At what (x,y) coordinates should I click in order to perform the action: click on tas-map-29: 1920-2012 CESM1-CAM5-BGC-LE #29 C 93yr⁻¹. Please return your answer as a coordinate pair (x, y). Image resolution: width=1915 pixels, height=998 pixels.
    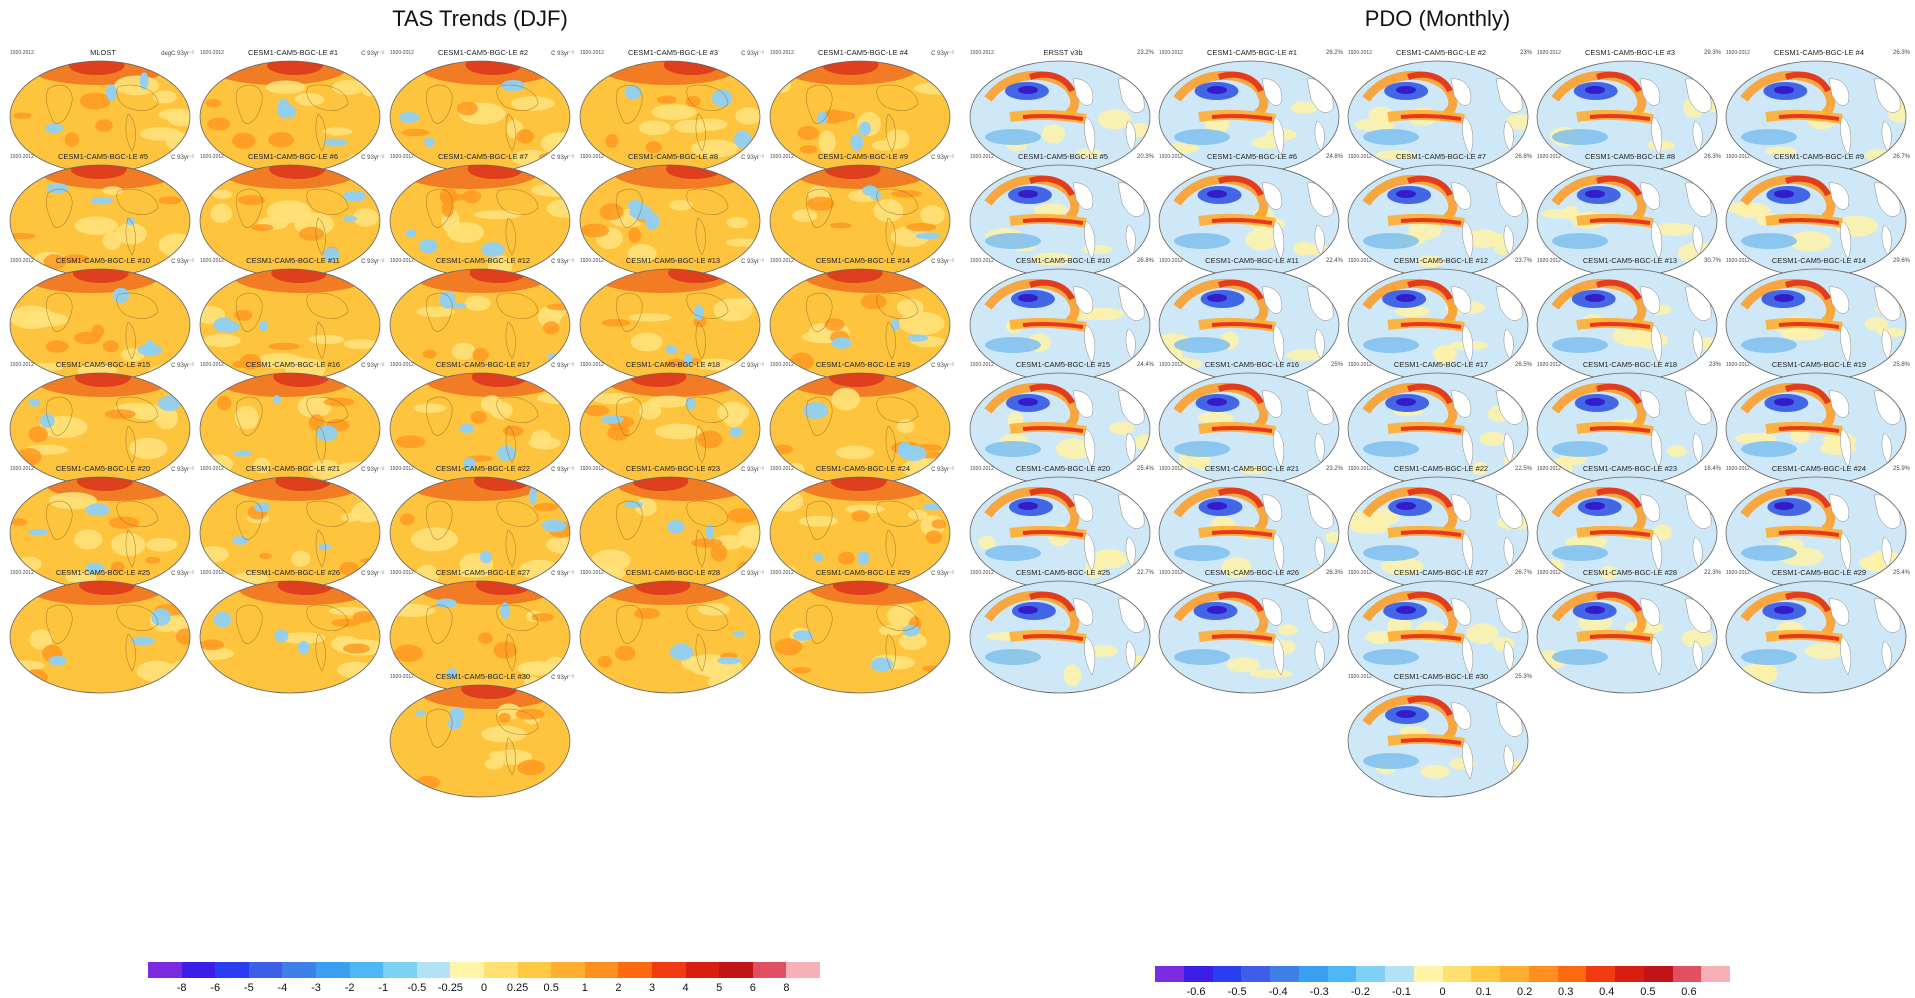
    Looking at the image, I should click on (863, 634).